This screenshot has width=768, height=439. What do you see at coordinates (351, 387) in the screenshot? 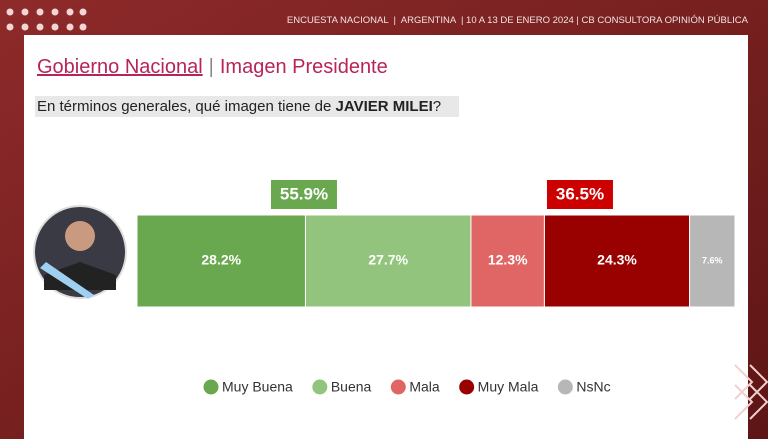
I see `legend-label: Buena` at bounding box center [351, 387].